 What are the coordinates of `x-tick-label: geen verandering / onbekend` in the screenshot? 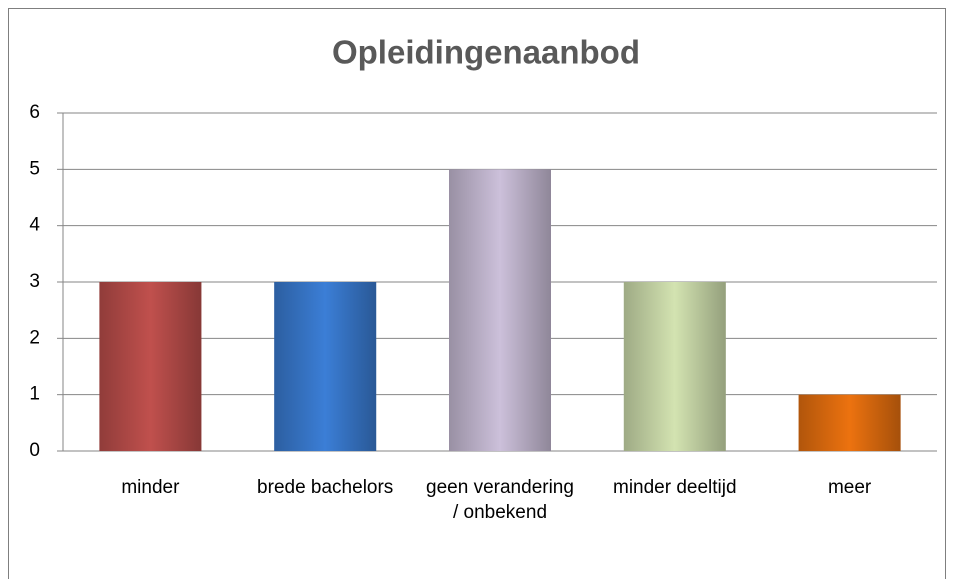 It's located at (500, 500).